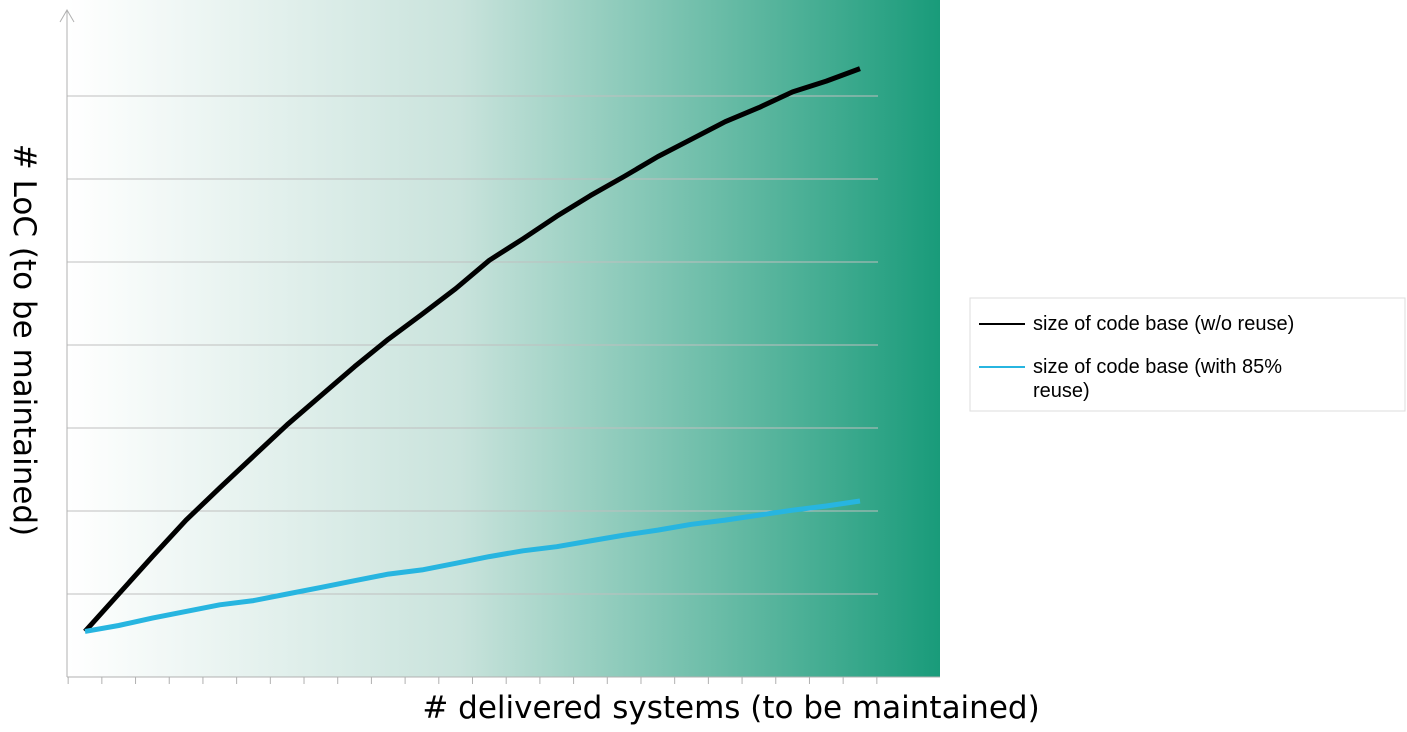 The width and height of the screenshot is (1407, 732). Describe the element at coordinates (730, 708) in the screenshot. I see `x-axis-label: # delivered systems (to be maintained)` at that location.